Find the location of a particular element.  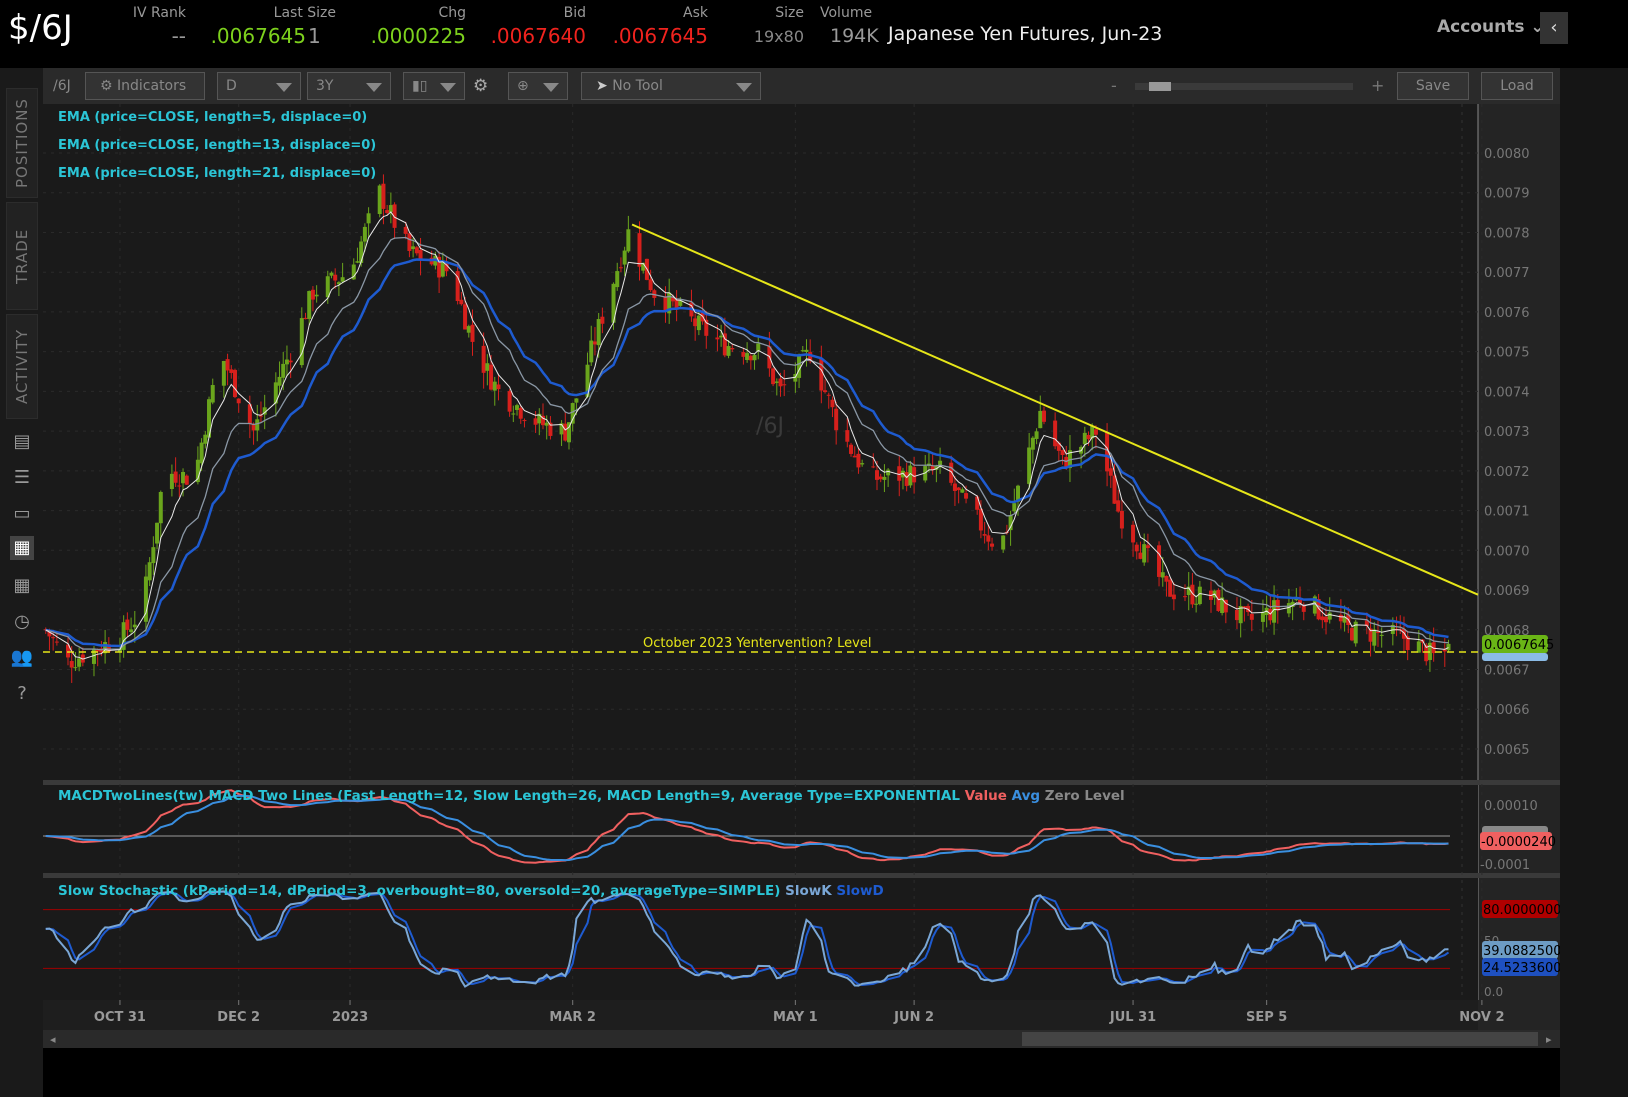

date-label: MAR 2 is located at coordinates (572, 1017).